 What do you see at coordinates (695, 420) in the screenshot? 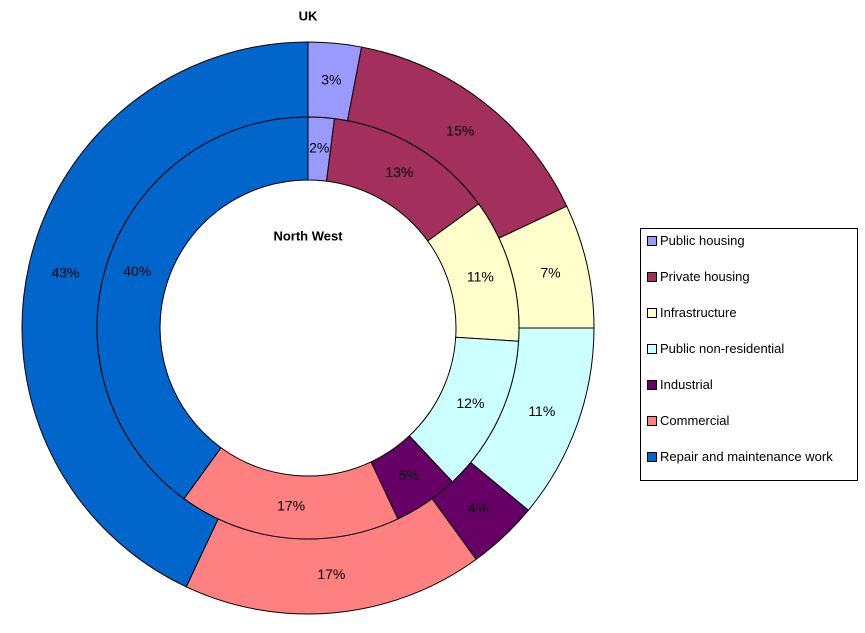
I see `legend-label: Commercial` at bounding box center [695, 420].